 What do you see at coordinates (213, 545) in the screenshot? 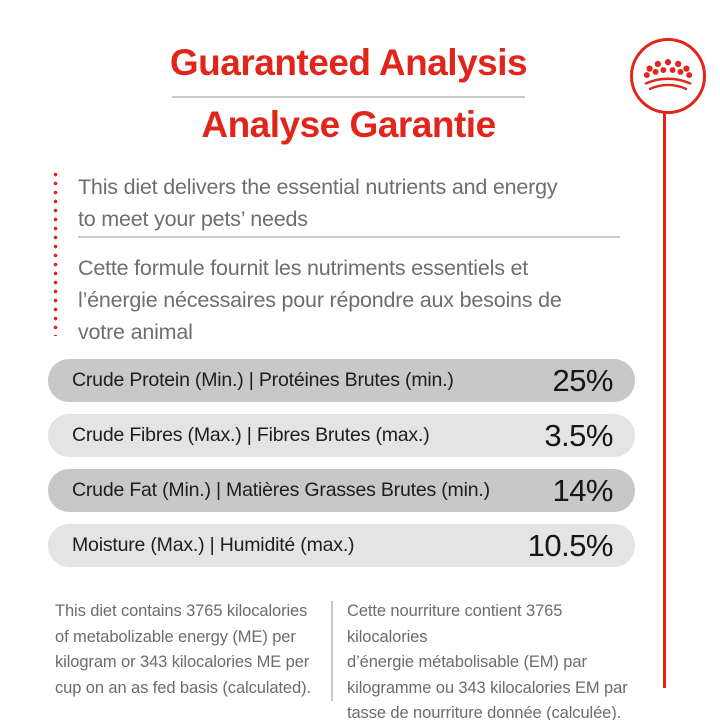
I see `row-label: Moisture (Max.) | Humidité (max.)` at bounding box center [213, 545].